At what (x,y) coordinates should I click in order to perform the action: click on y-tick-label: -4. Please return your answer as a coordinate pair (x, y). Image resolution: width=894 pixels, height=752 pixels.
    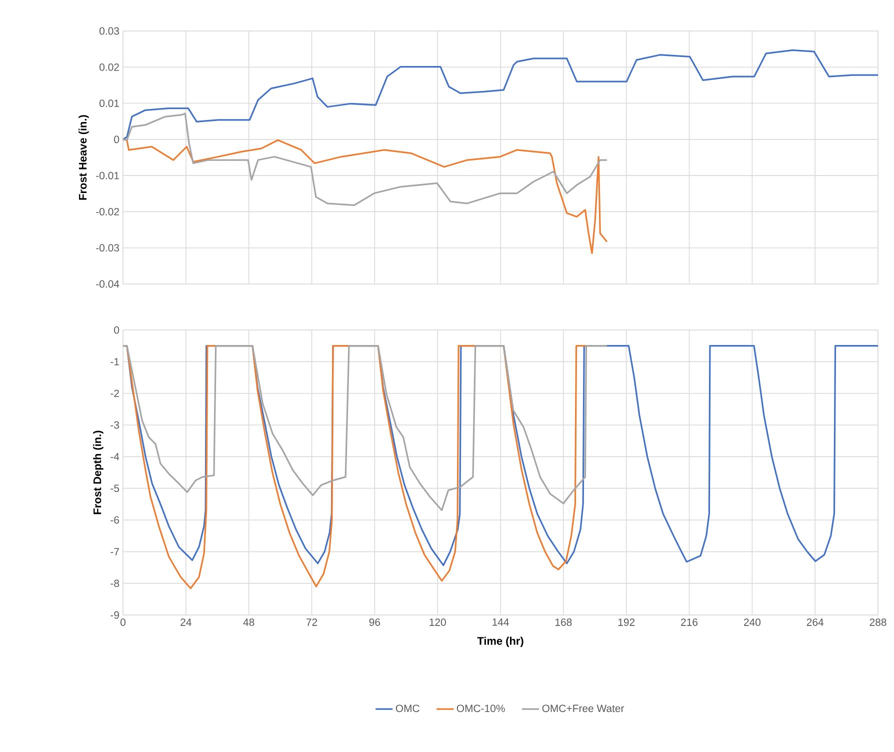
    Looking at the image, I should click on (115, 456).